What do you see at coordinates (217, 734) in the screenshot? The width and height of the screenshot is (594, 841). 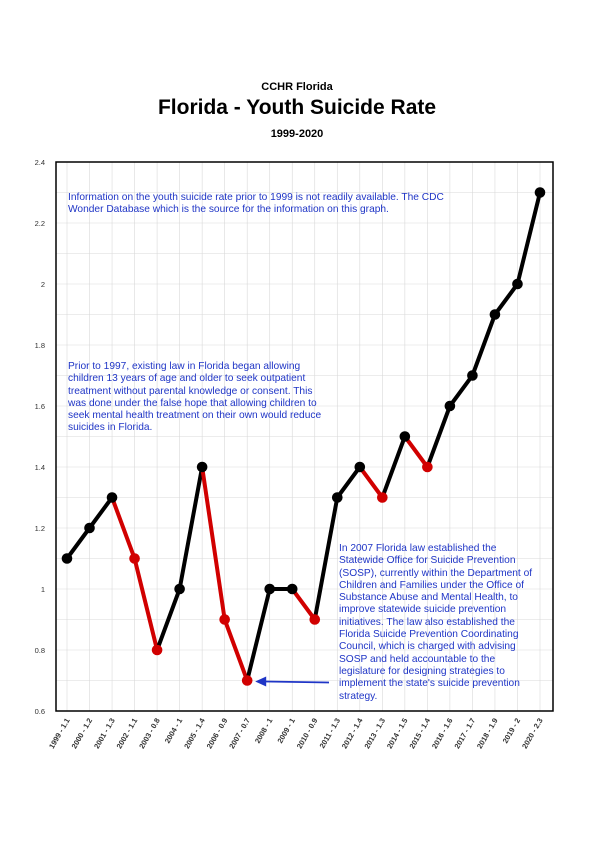 I see `x-tick-label: 2006 - 0.9` at bounding box center [217, 734].